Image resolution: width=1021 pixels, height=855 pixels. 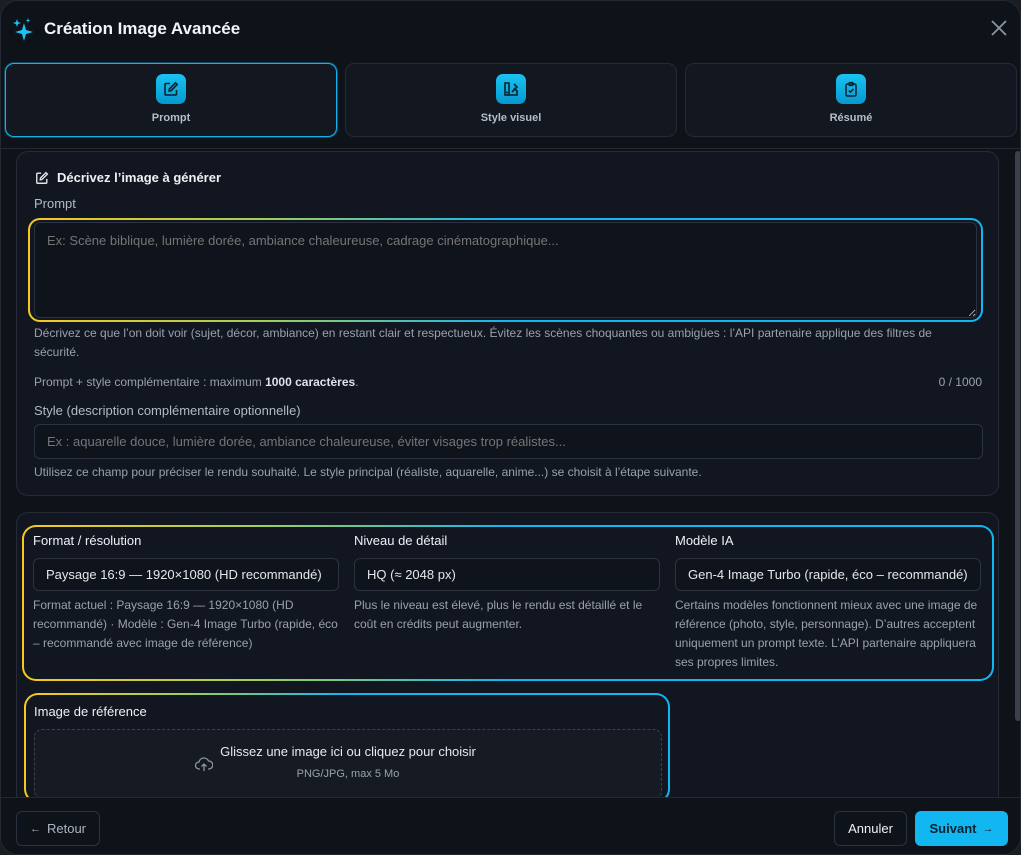 I want to click on detail-label: Niveau de détail, so click(x=401, y=540).